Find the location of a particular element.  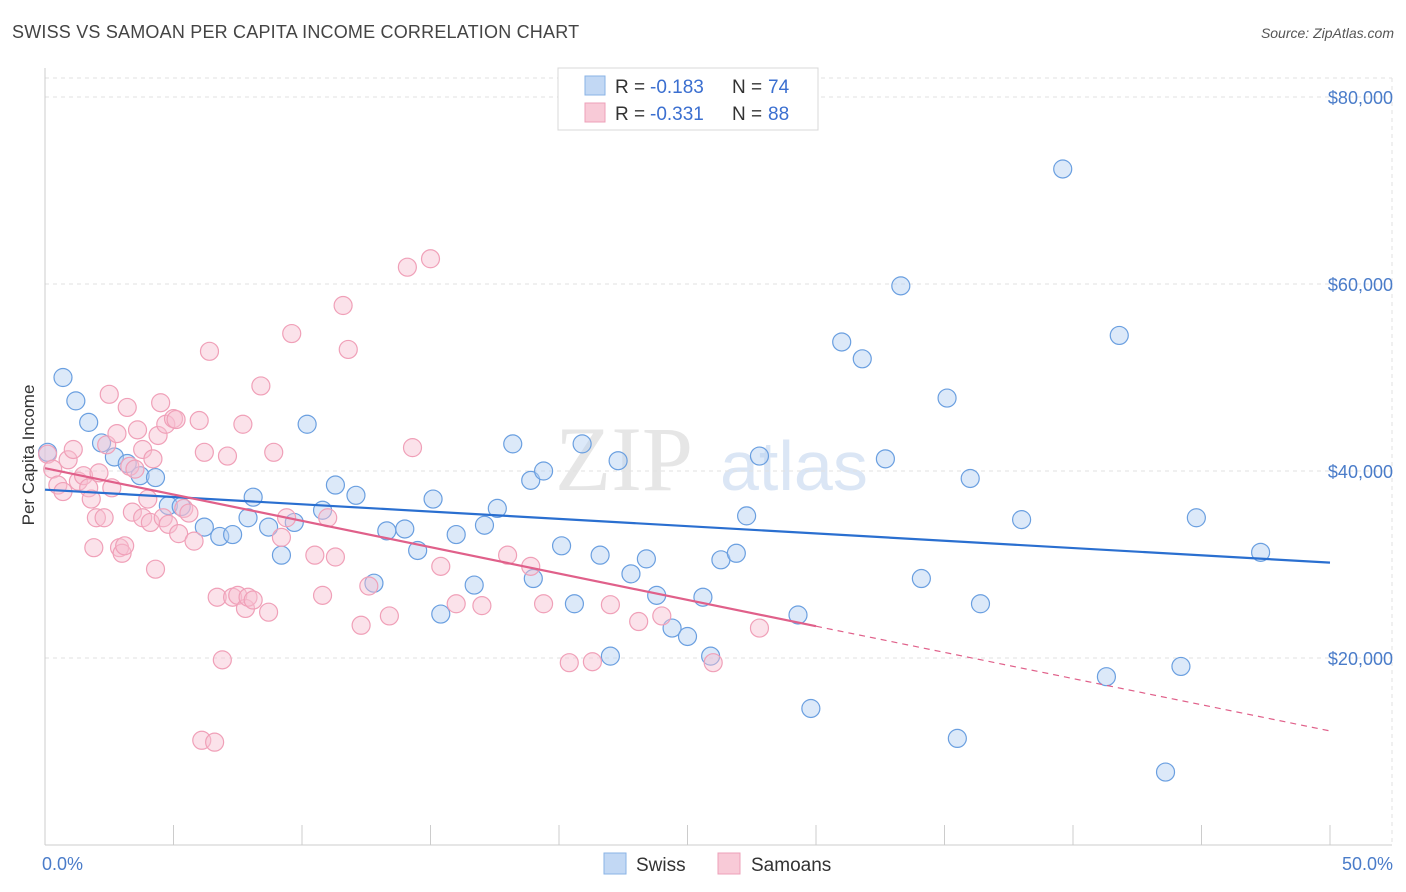

legend-n-label-swiss: N = is located at coordinates (747, 87).